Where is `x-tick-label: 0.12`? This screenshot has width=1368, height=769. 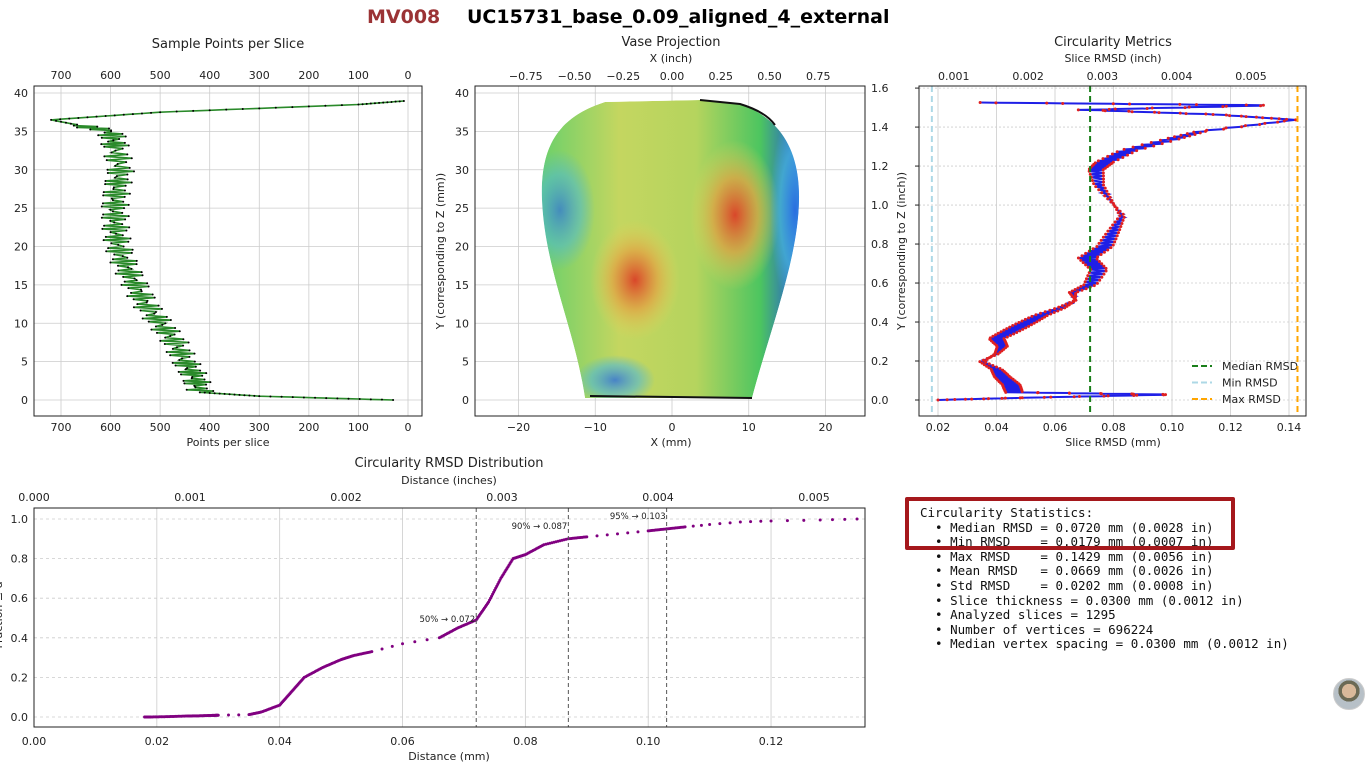 x-tick-label: 0.12 is located at coordinates (1230, 427).